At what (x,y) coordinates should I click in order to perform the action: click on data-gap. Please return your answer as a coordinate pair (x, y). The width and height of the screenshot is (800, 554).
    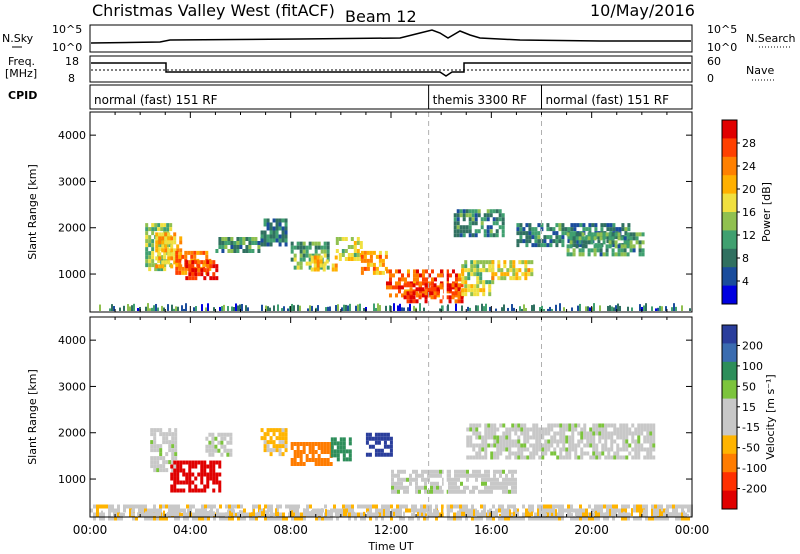
    Looking at the image, I should click on (445, 417).